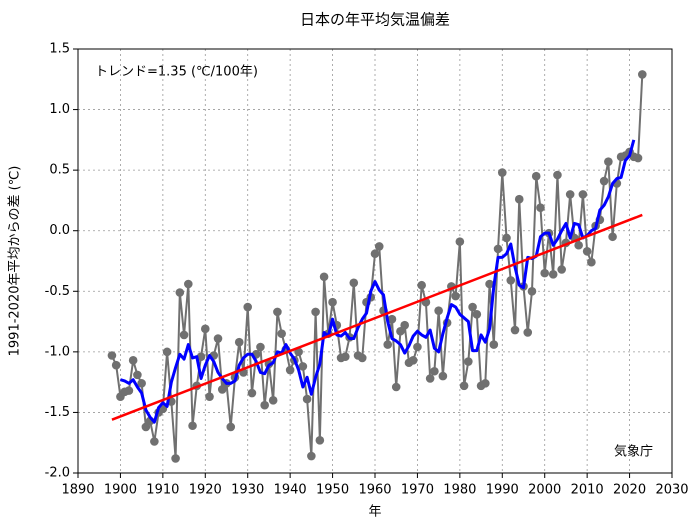  Describe the element at coordinates (502, 490) in the screenshot. I see `x-tick-label: 1990` at that location.